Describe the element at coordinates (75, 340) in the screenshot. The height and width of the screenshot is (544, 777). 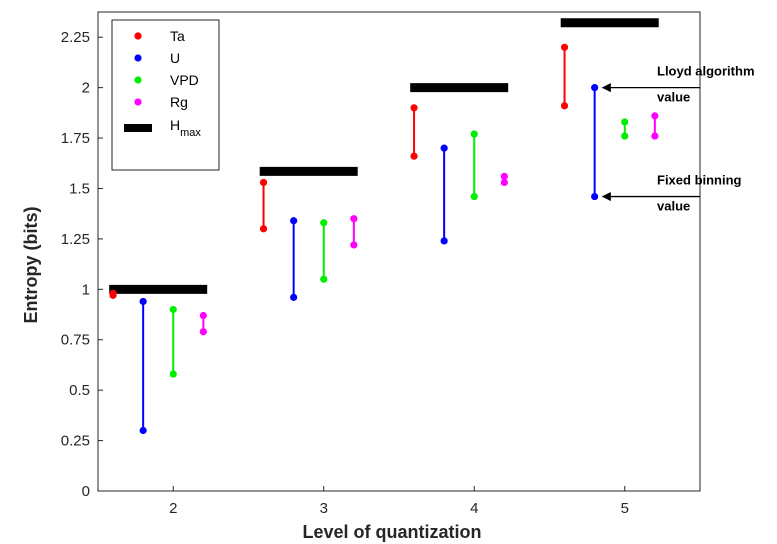
I see `y-tick-label: 0.75` at that location.